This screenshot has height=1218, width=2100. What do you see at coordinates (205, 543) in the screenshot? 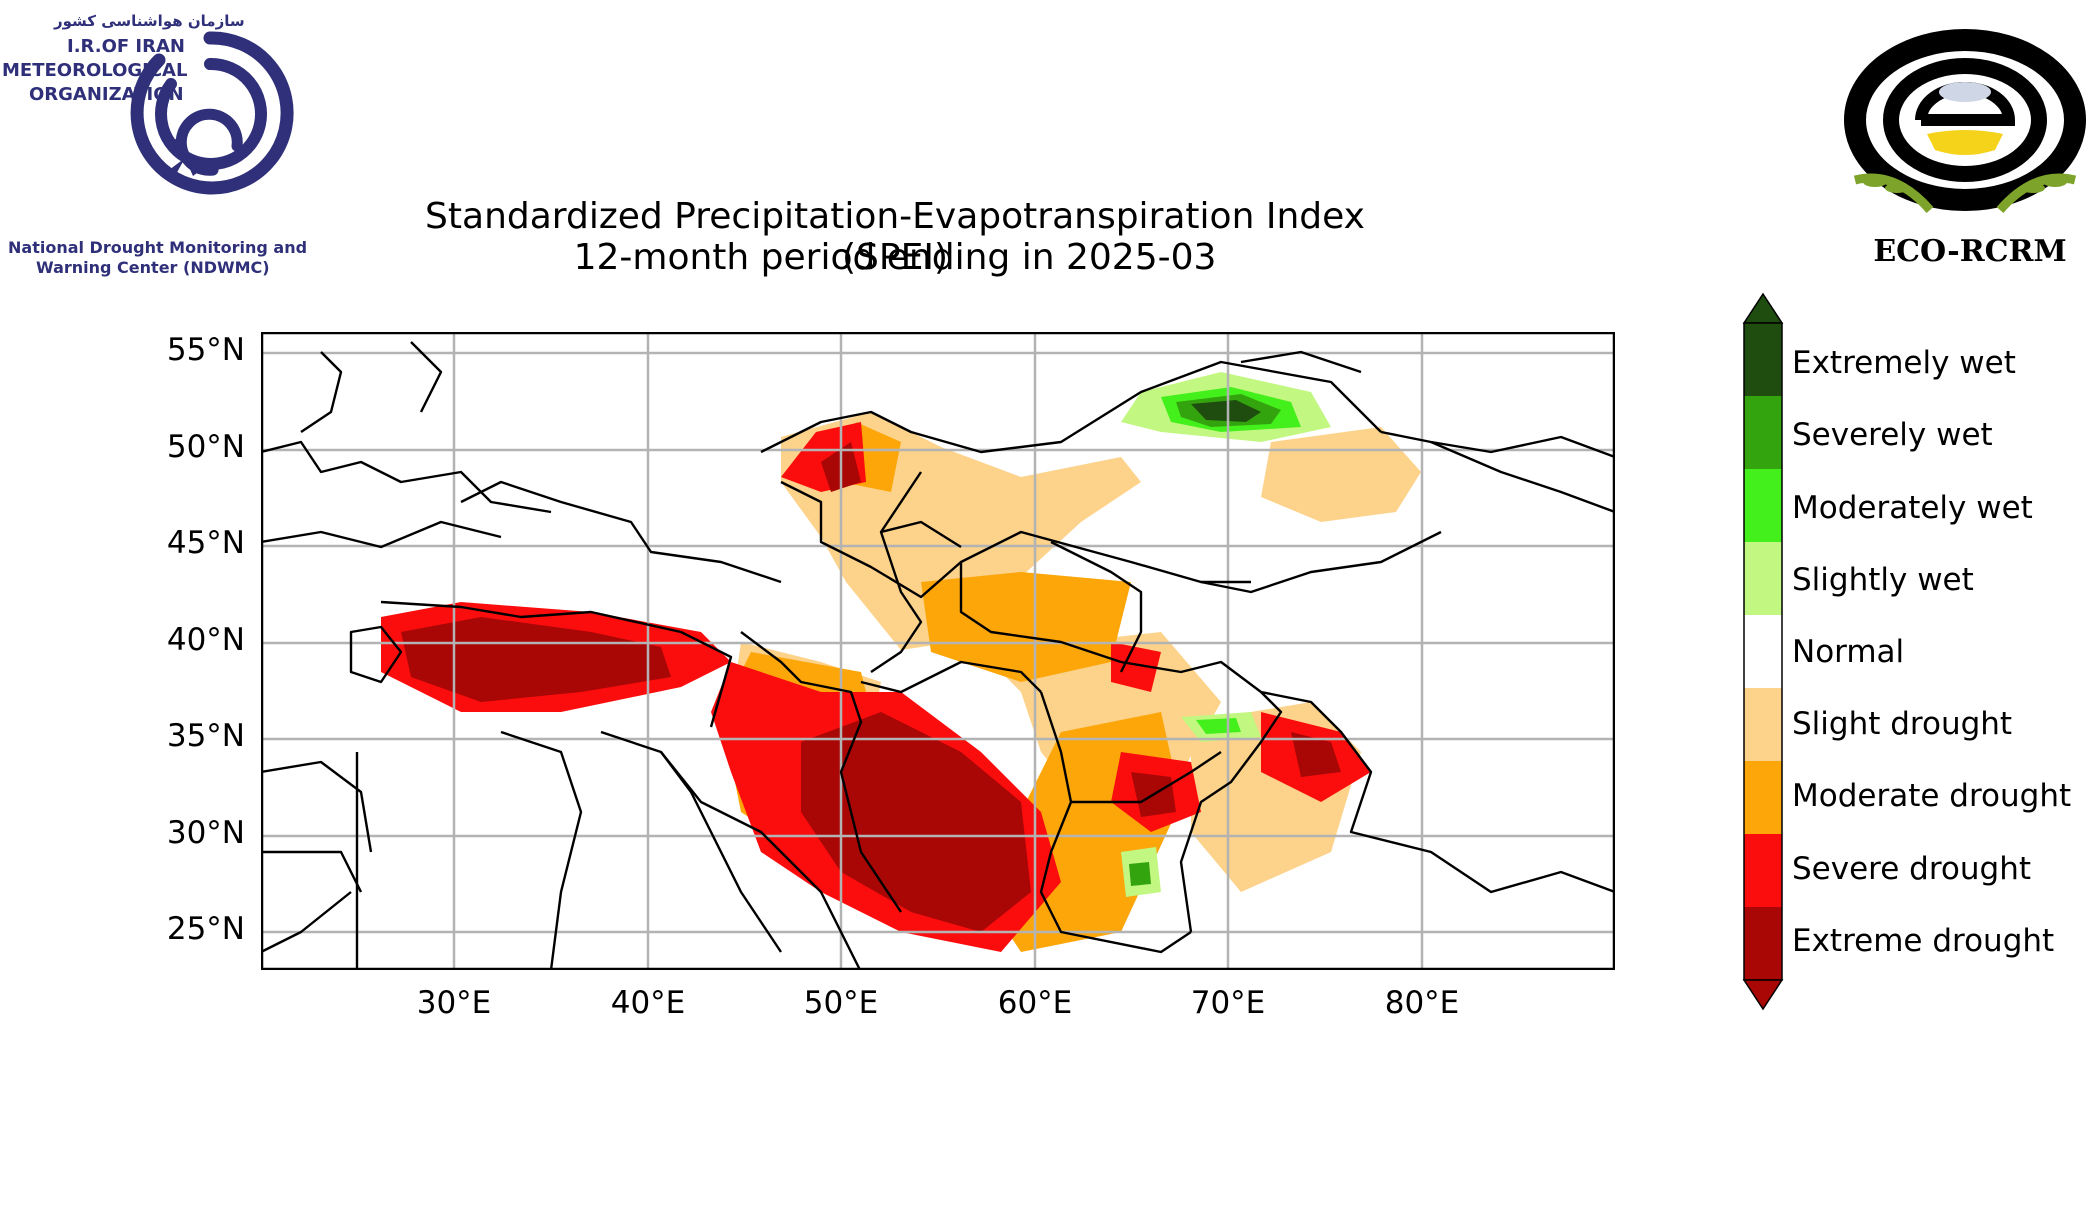
I see `lat-label: 45°N` at bounding box center [205, 543].